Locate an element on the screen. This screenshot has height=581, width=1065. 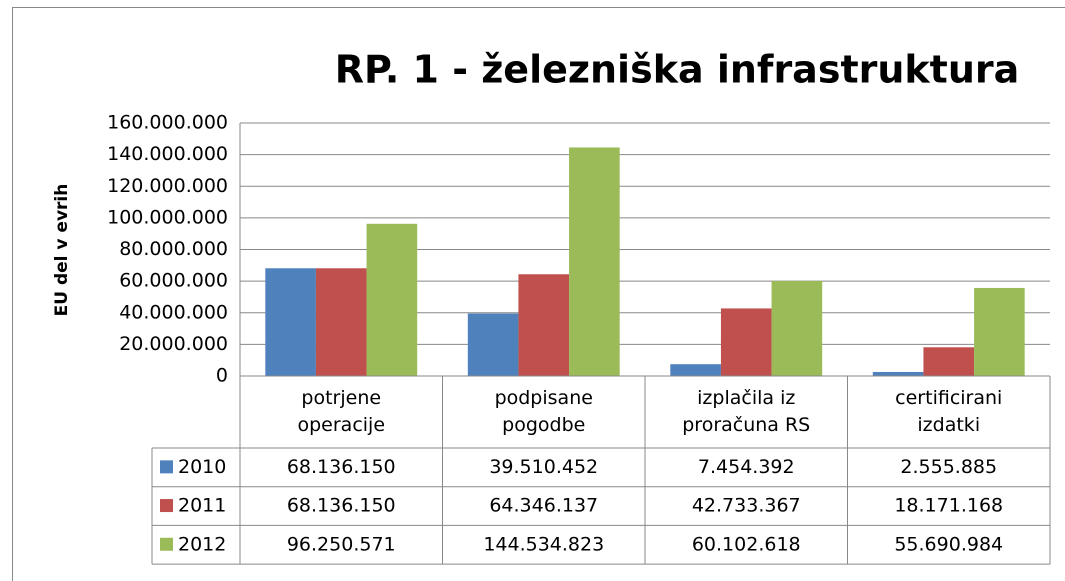
y-tick-label: 120.000.000 is located at coordinates (167, 186).